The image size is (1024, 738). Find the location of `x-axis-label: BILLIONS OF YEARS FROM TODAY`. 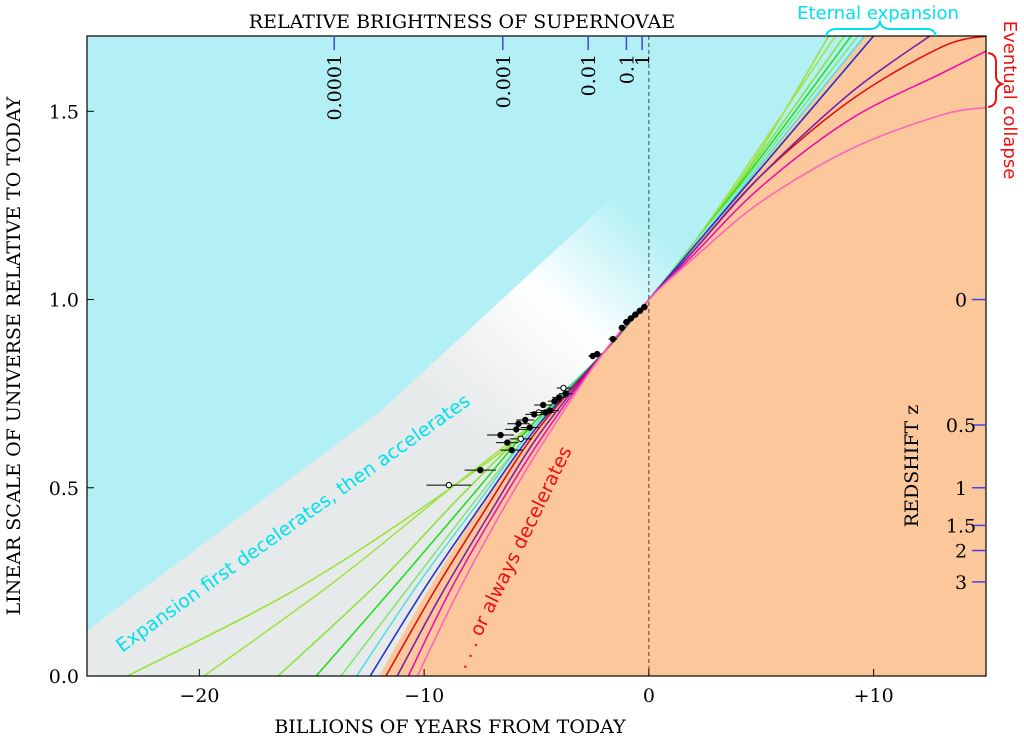

x-axis-label: BILLIONS OF YEARS FROM TODAY is located at coordinates (450, 727).